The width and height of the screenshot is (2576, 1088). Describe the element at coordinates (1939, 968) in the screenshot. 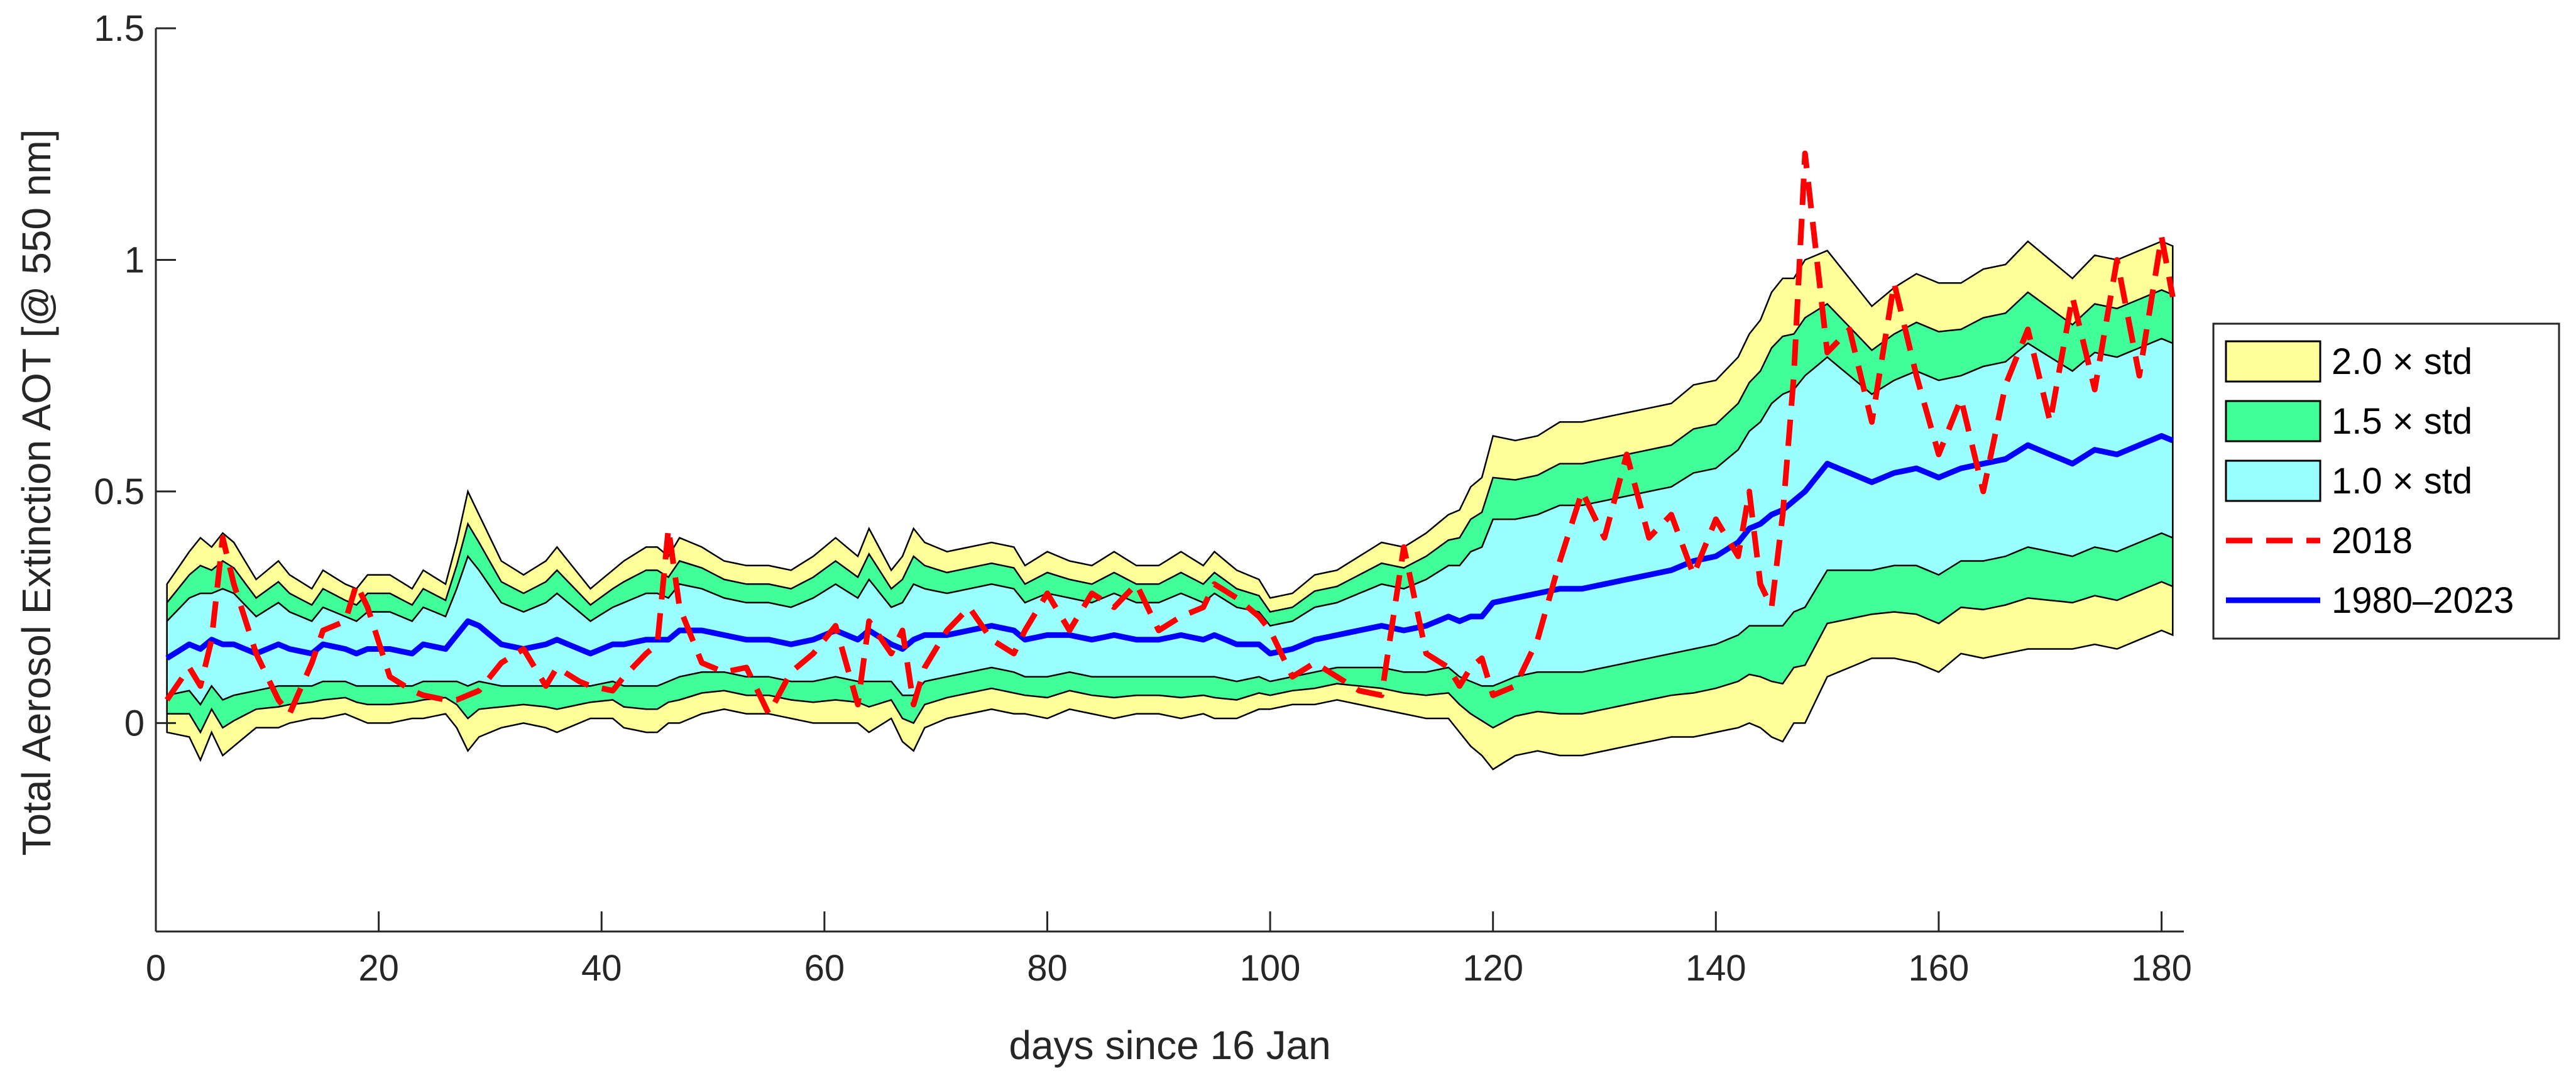

I see `x-tick-label: 160` at that location.